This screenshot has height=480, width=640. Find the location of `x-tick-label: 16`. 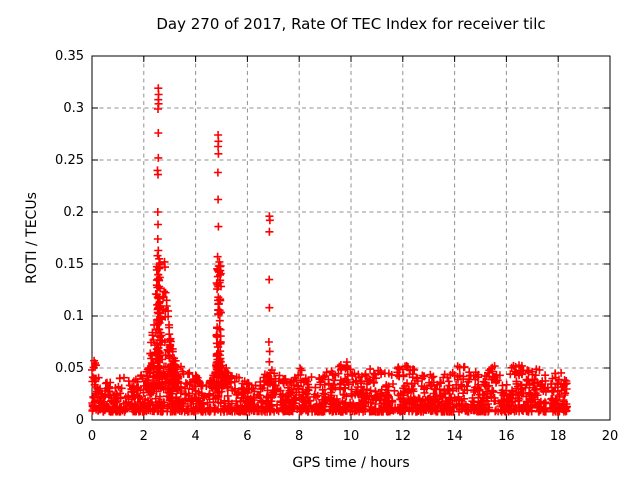

x-tick-label: 16 is located at coordinates (506, 436).